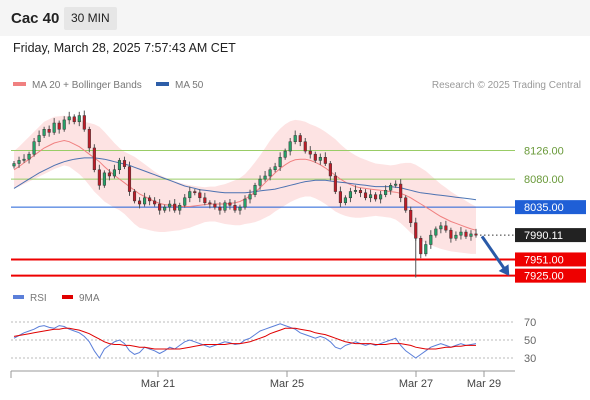 The height and width of the screenshot is (400, 590). What do you see at coordinates (90, 18) in the screenshot?
I see `timeframe-button: 30 MIN` at bounding box center [90, 18].